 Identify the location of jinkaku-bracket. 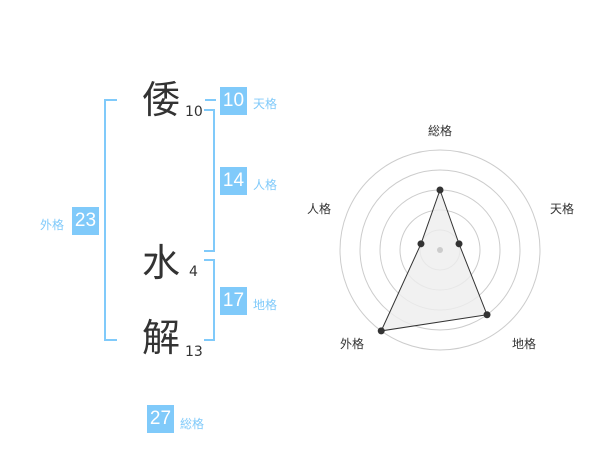
(209, 180).